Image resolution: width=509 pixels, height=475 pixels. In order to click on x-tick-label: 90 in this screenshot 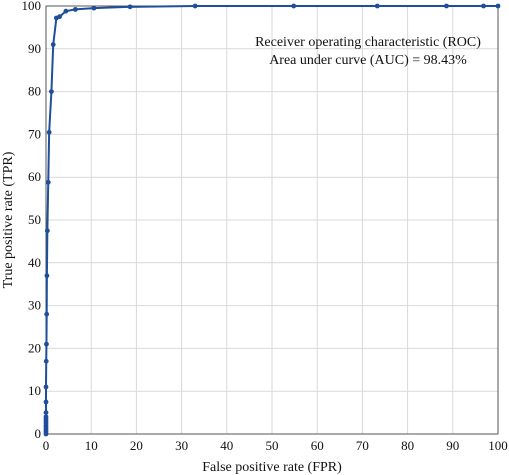, I will do `click(452, 445)`.